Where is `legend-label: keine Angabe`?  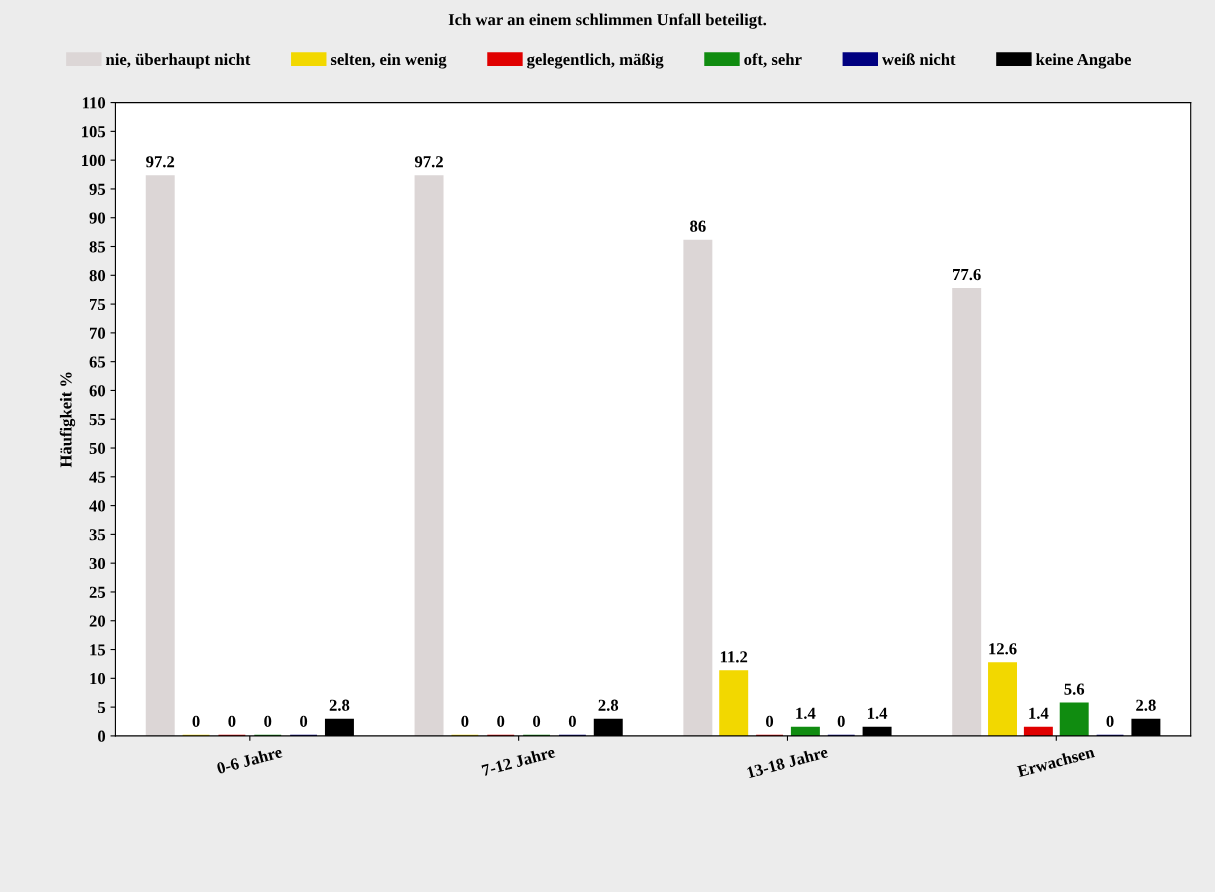
legend-label: keine Angabe is located at coordinates (1083, 61).